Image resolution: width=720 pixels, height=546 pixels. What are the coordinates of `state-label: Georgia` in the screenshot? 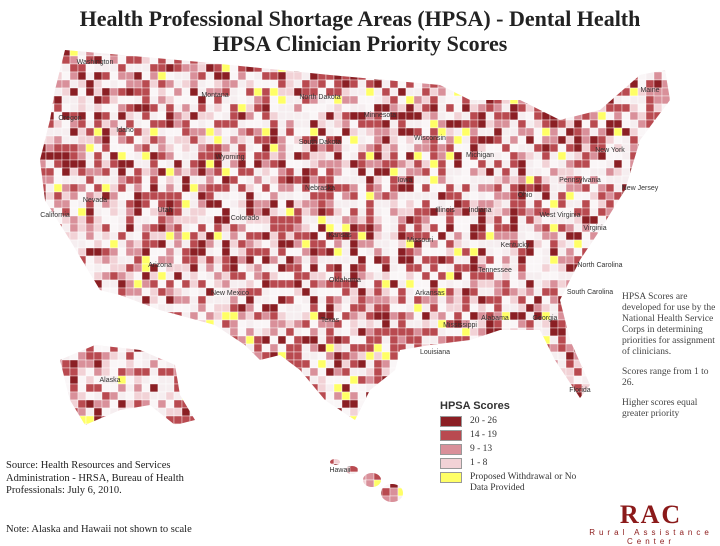 It's located at (545, 318).